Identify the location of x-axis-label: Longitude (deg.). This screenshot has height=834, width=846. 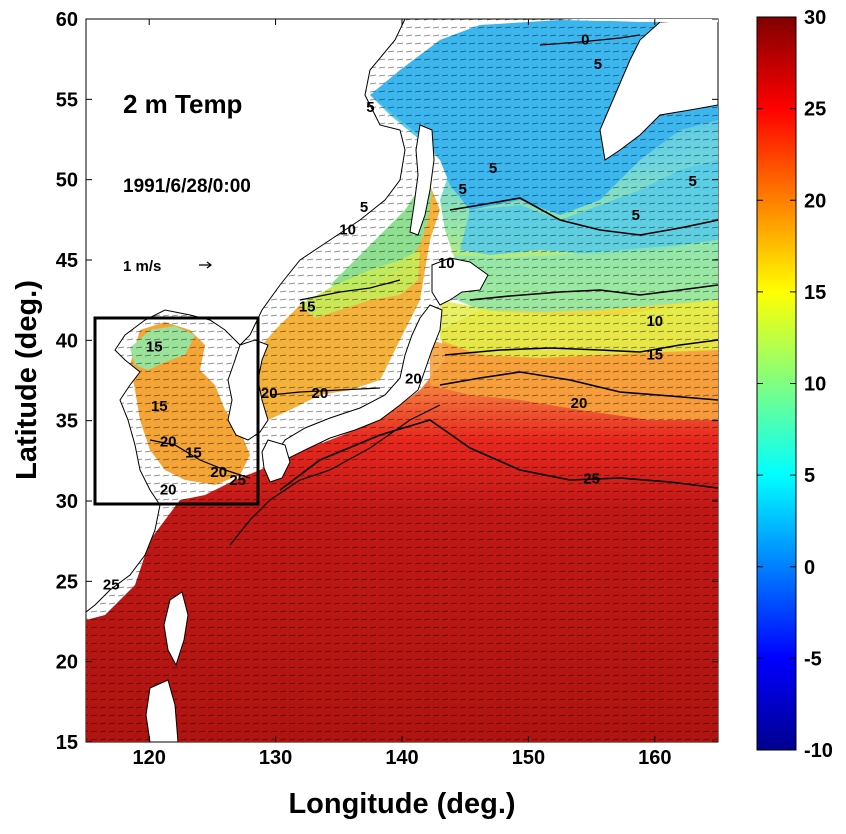
(401, 804).